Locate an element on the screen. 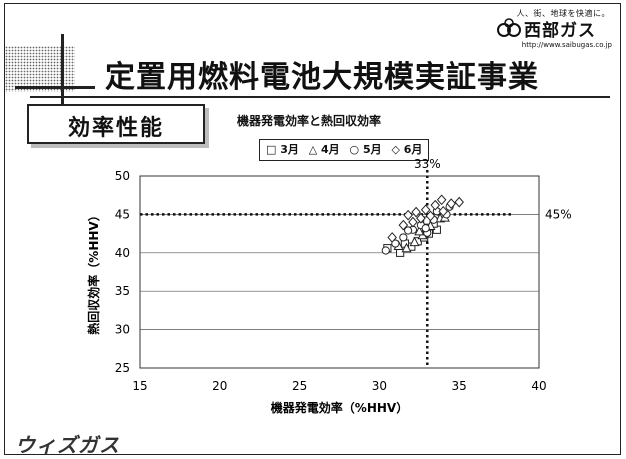 Image resolution: width=626 pixels, height=459 pixels. section-label: 効率性能 is located at coordinates (115, 128).